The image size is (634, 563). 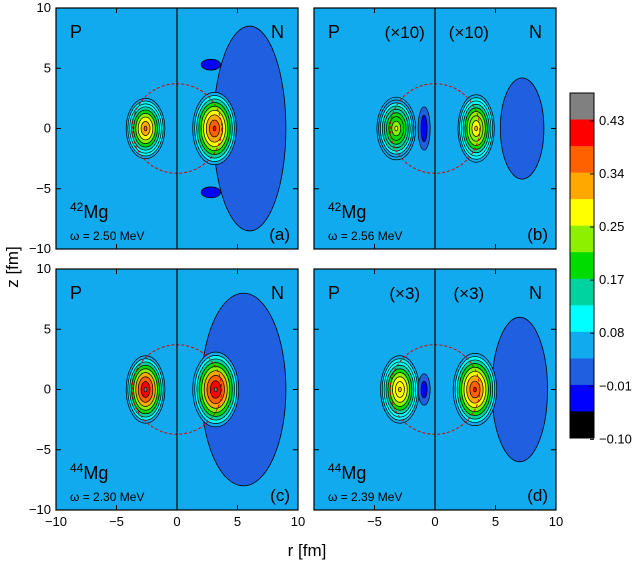 I want to click on neutron-scale-factor: (×3), so click(x=469, y=293).